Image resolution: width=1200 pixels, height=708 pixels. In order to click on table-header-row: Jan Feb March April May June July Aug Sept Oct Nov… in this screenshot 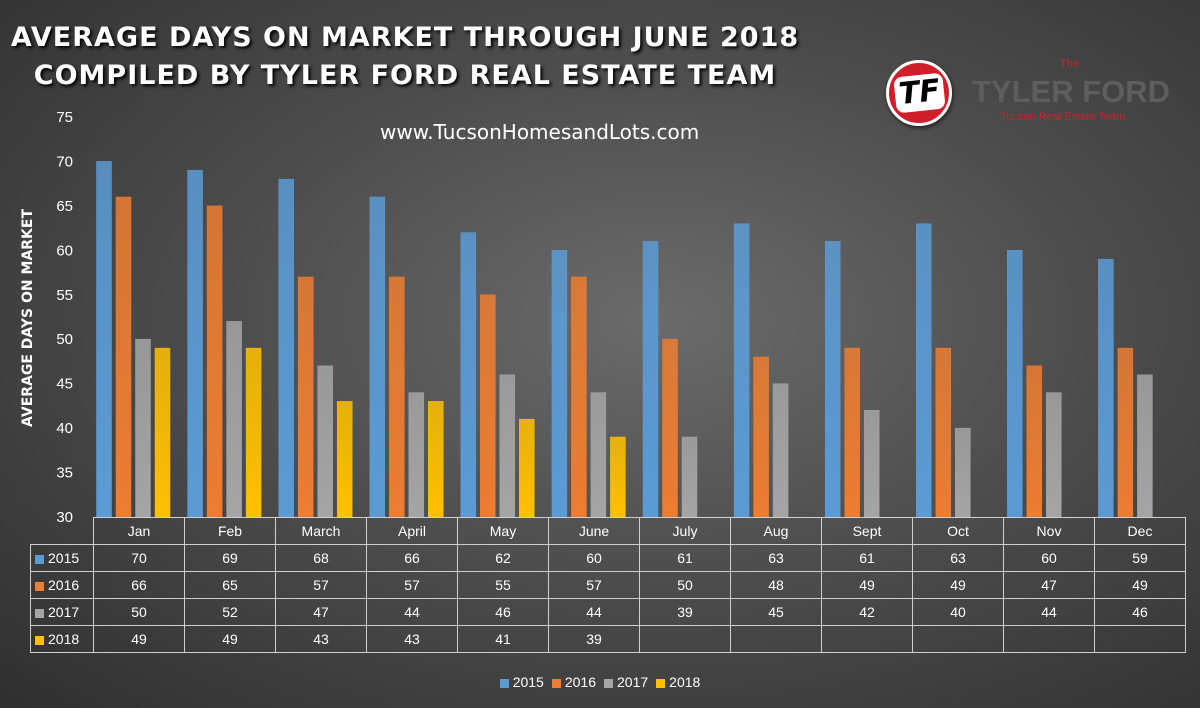, I will do `click(608, 531)`.